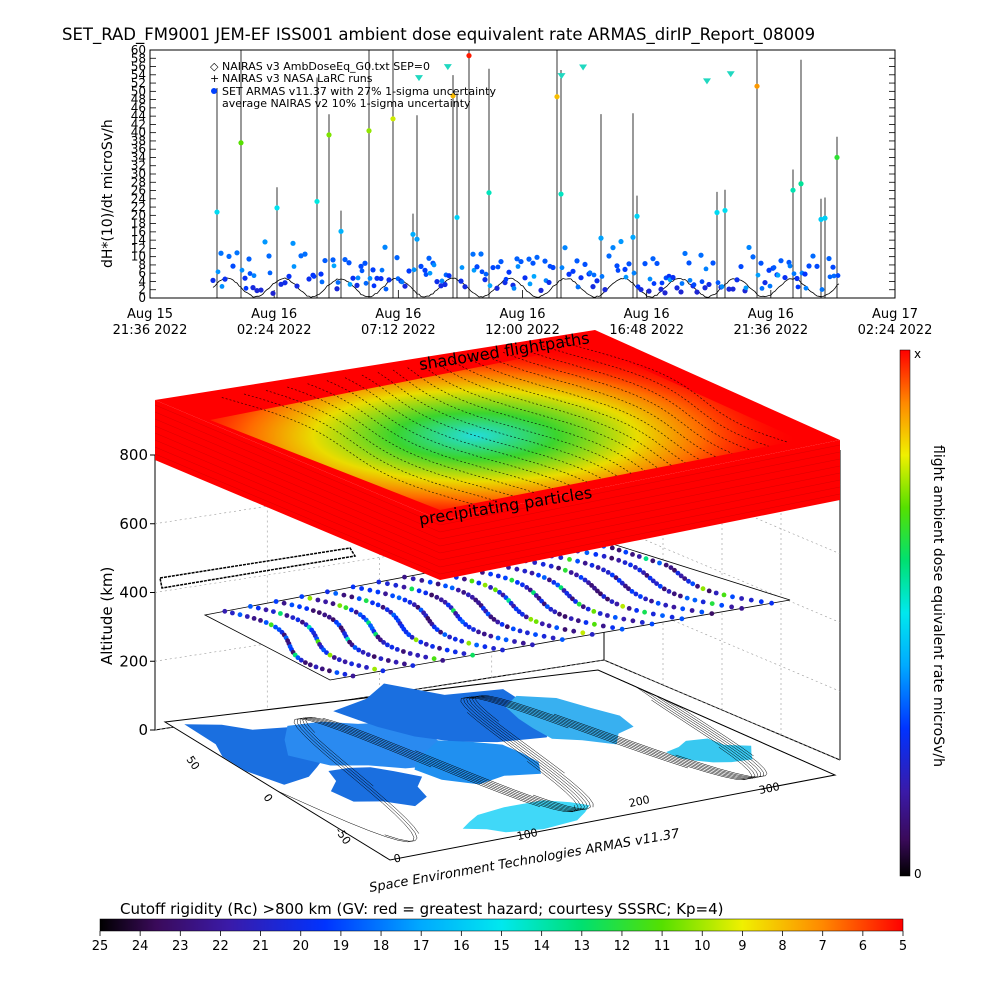 The width and height of the screenshot is (1000, 1000). I want to click on z-tick-label: 600, so click(133, 524).